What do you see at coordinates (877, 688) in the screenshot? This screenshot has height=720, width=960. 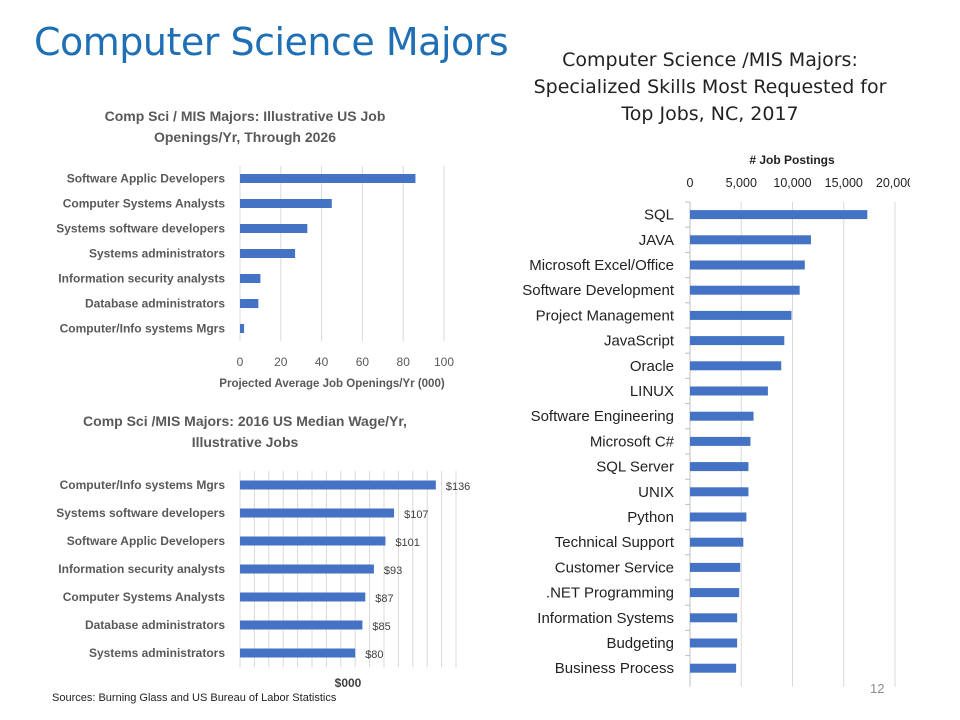 I see `page-number: 12` at bounding box center [877, 688].